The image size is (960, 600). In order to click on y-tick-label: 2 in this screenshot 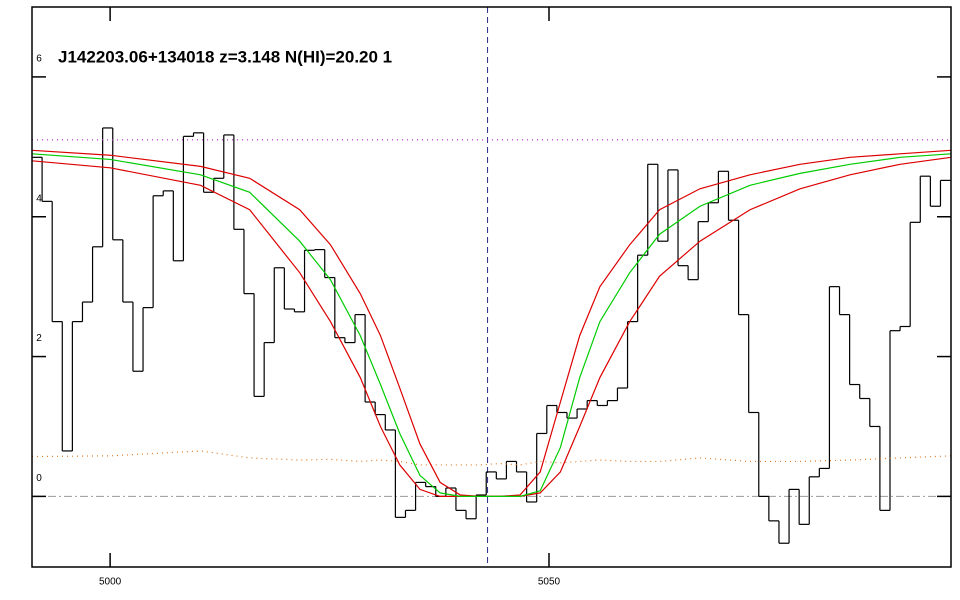, I will do `click(39, 338)`.